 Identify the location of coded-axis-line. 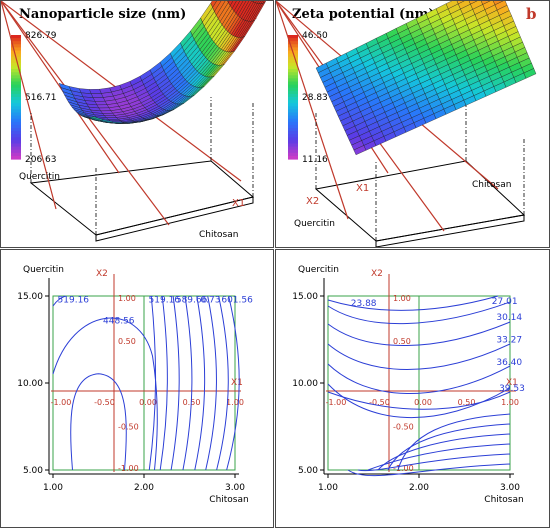
(60, 87).